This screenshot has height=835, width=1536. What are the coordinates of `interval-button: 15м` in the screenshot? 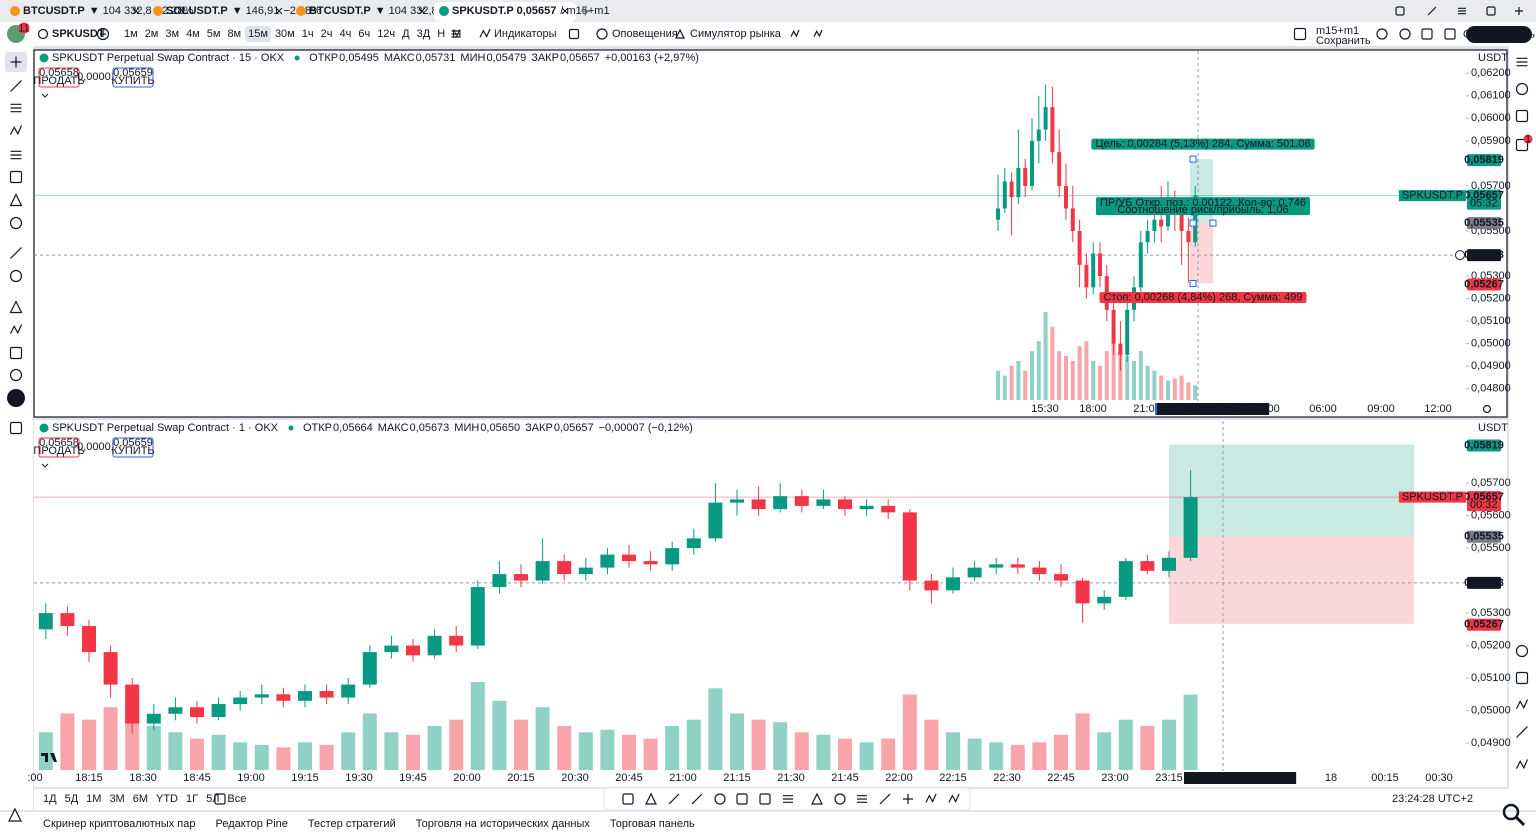 It's located at (258, 34).